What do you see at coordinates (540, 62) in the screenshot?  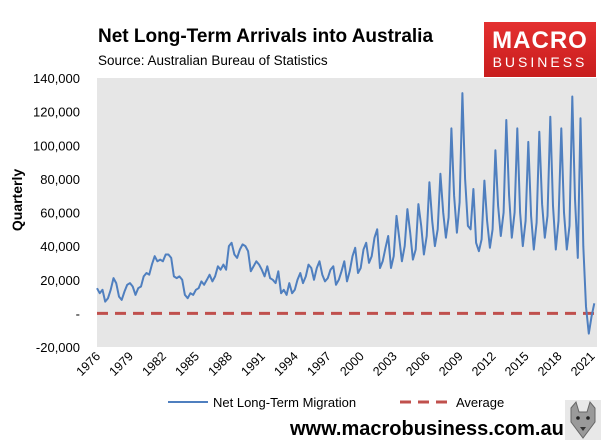 I see `logo-line-2: BUSINESS` at bounding box center [540, 62].